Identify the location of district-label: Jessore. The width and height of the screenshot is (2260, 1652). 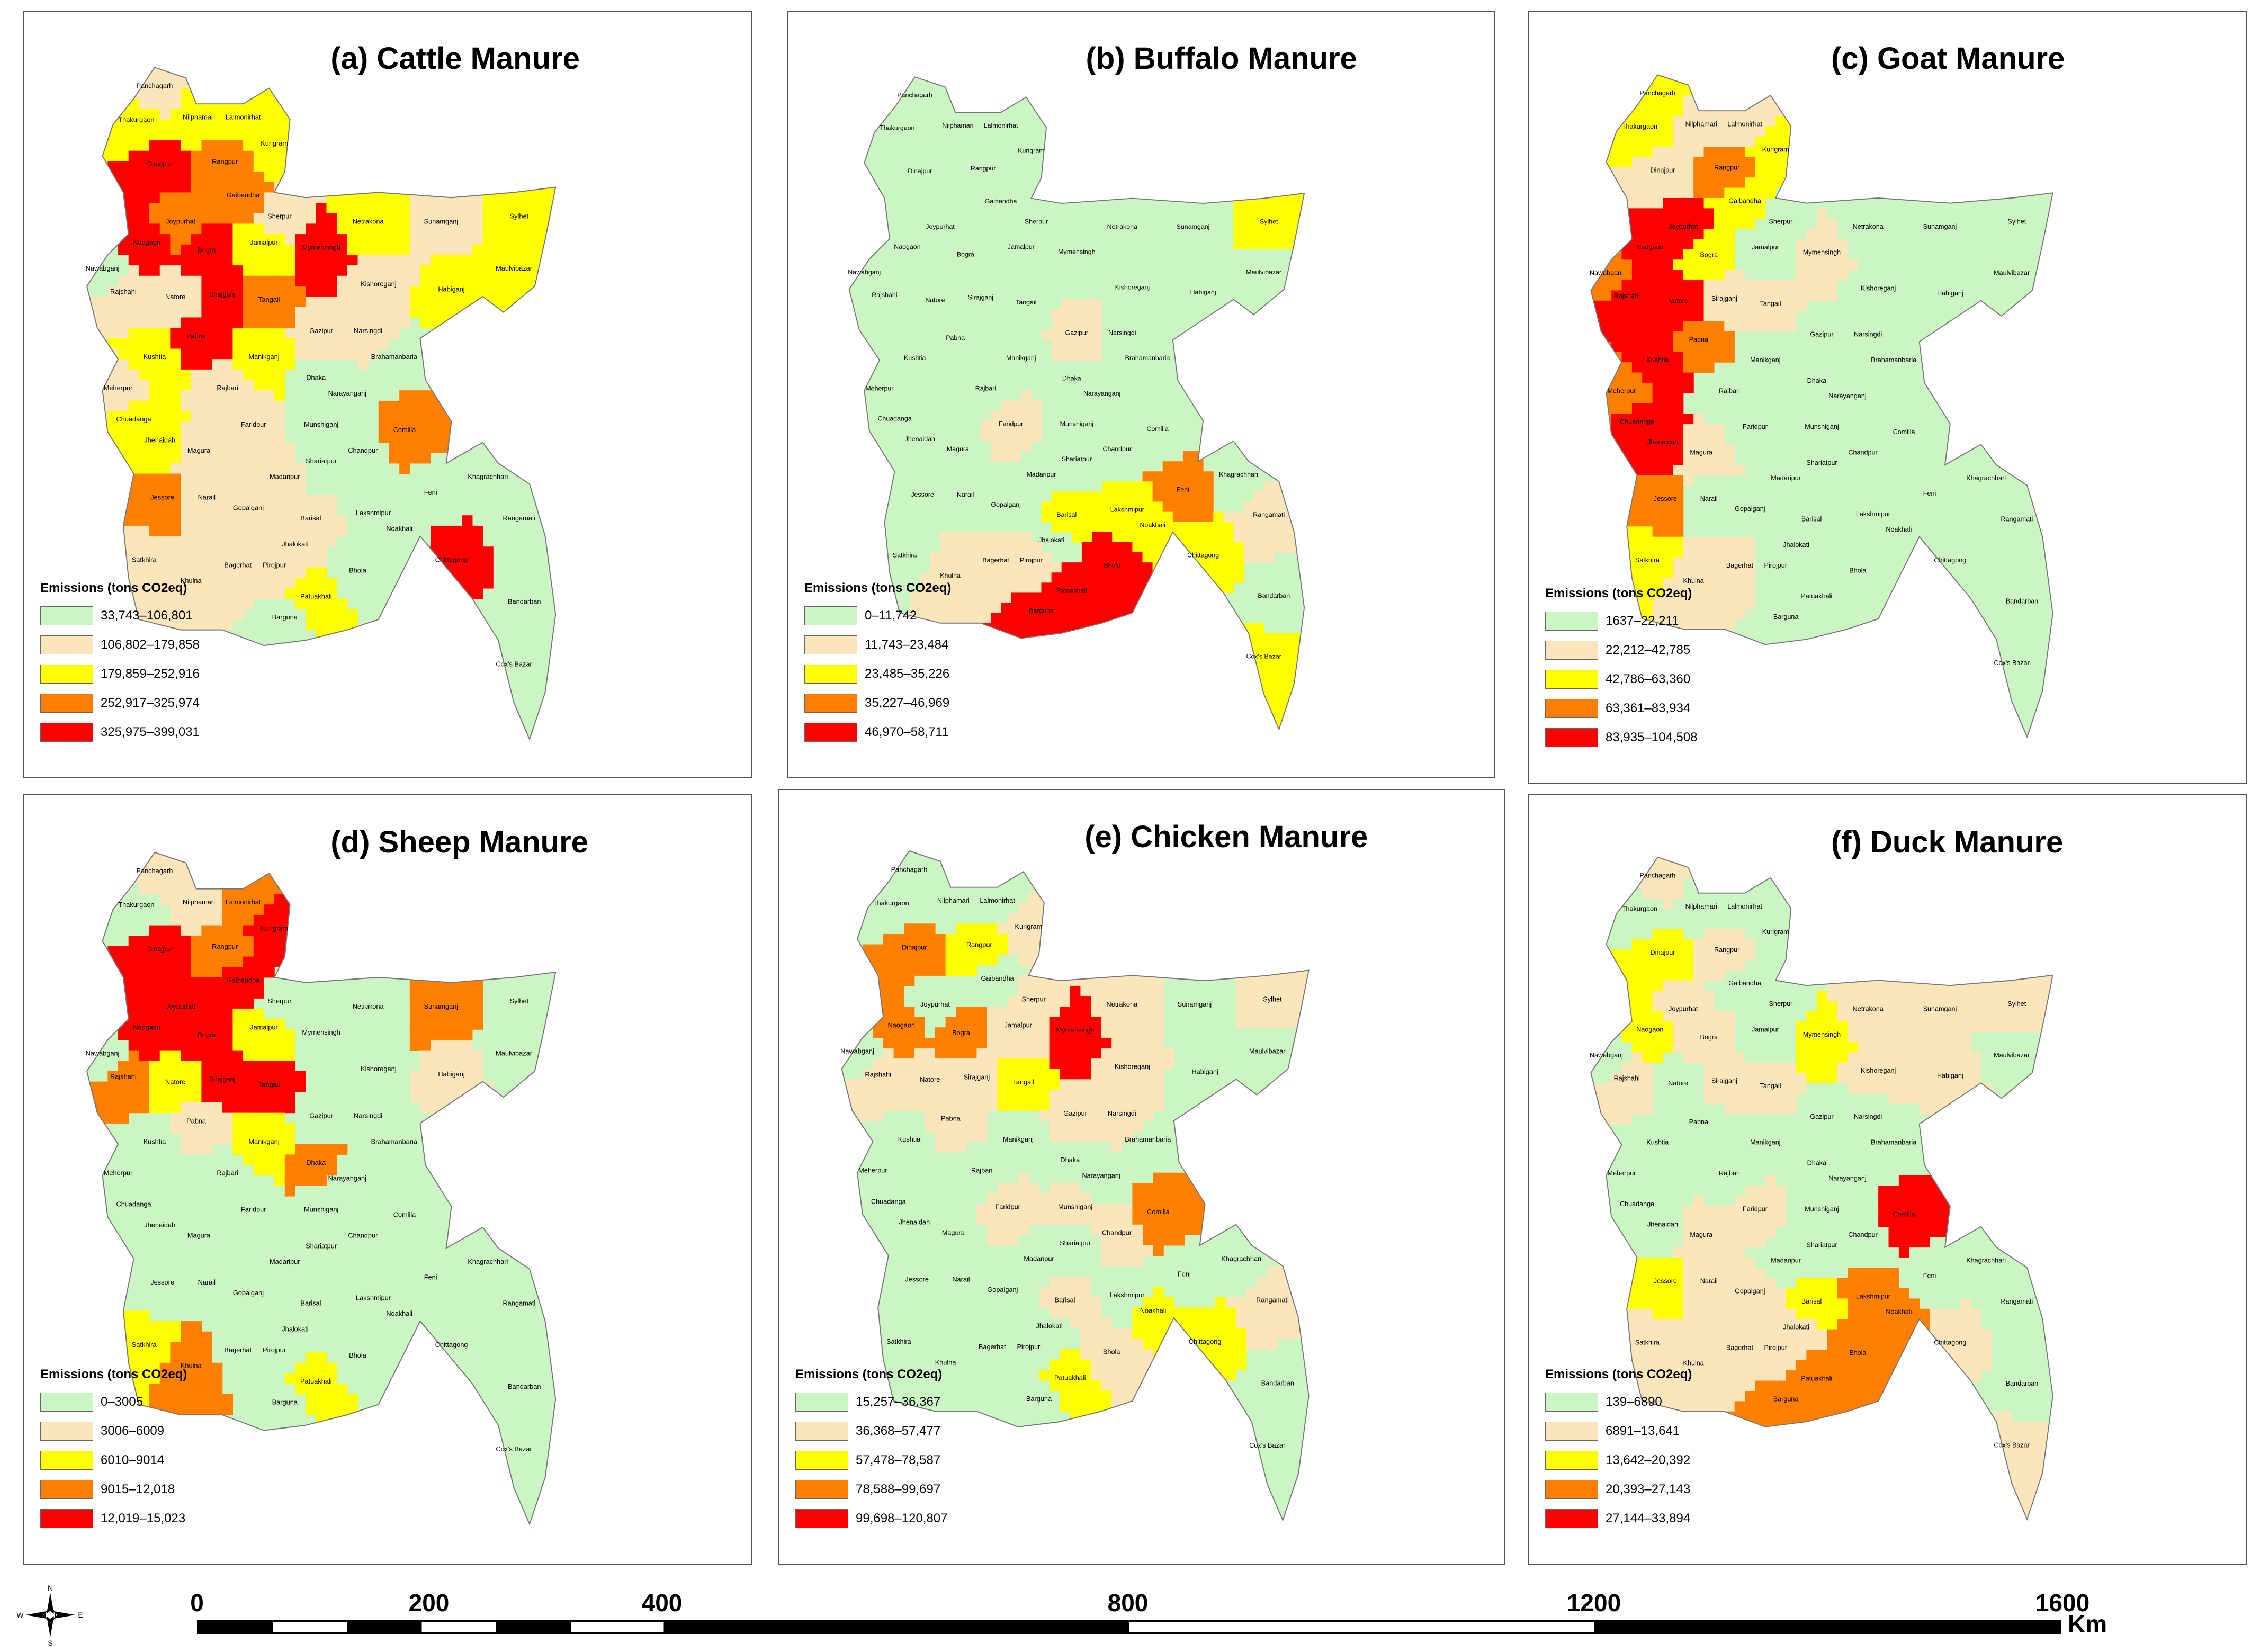
(1665, 1281).